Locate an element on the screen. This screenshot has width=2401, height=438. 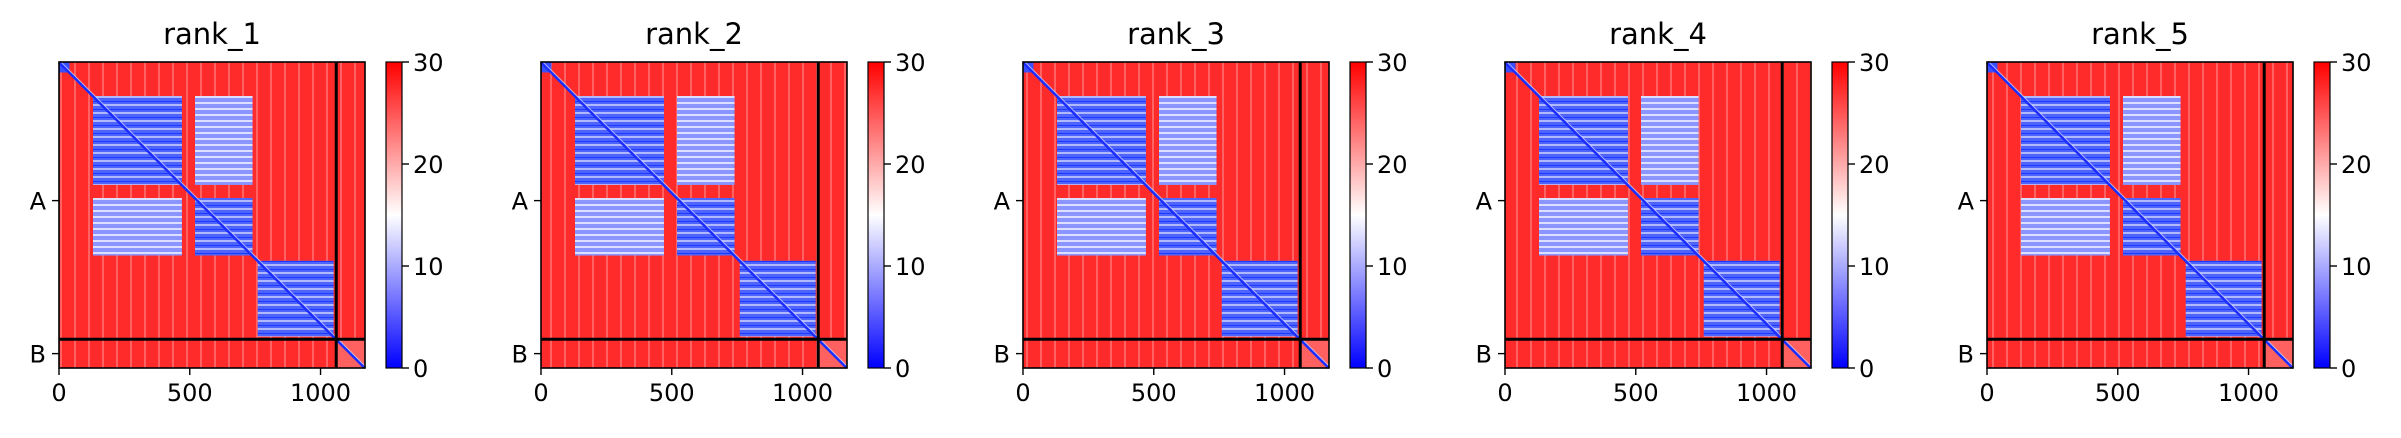
panel-title: rank_2 is located at coordinates (694, 34).